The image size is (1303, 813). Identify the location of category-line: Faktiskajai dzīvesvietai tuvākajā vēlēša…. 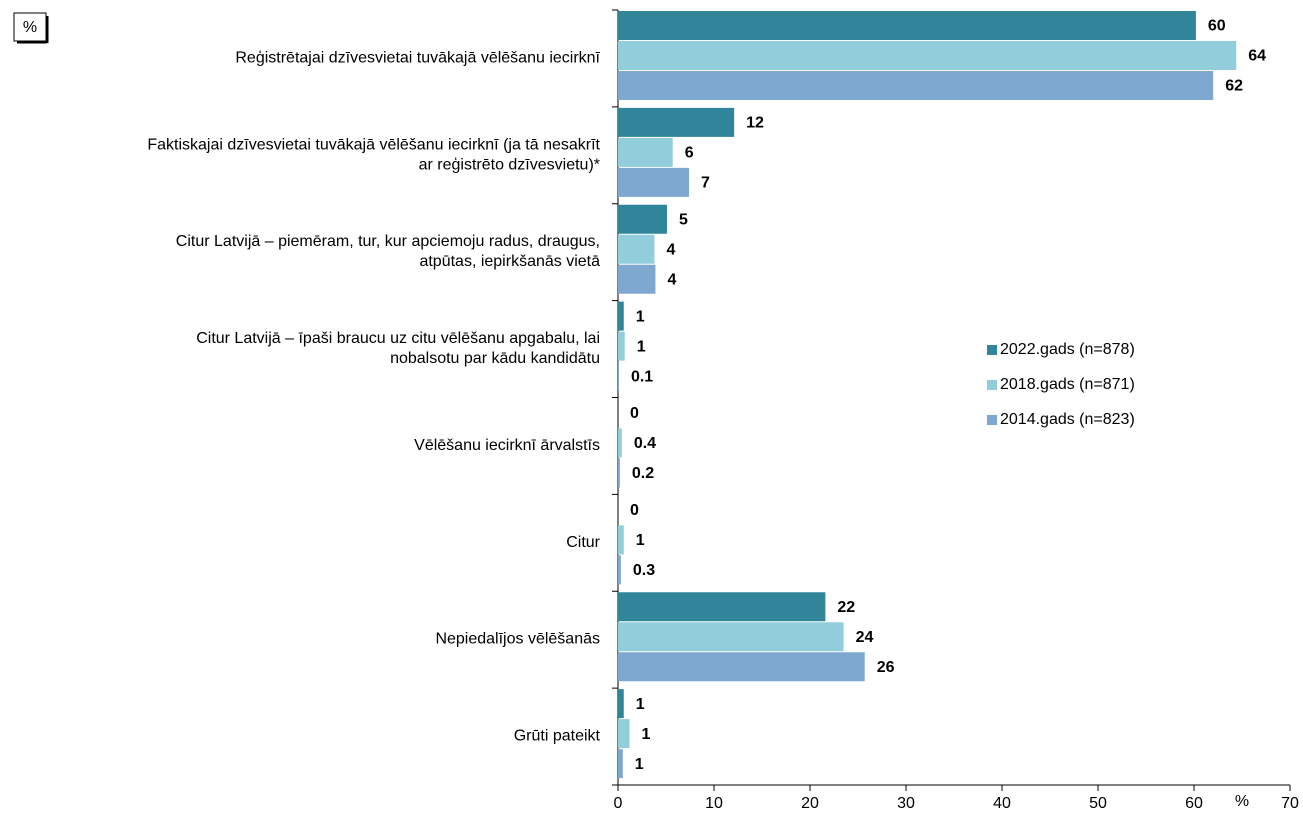
(373, 145).